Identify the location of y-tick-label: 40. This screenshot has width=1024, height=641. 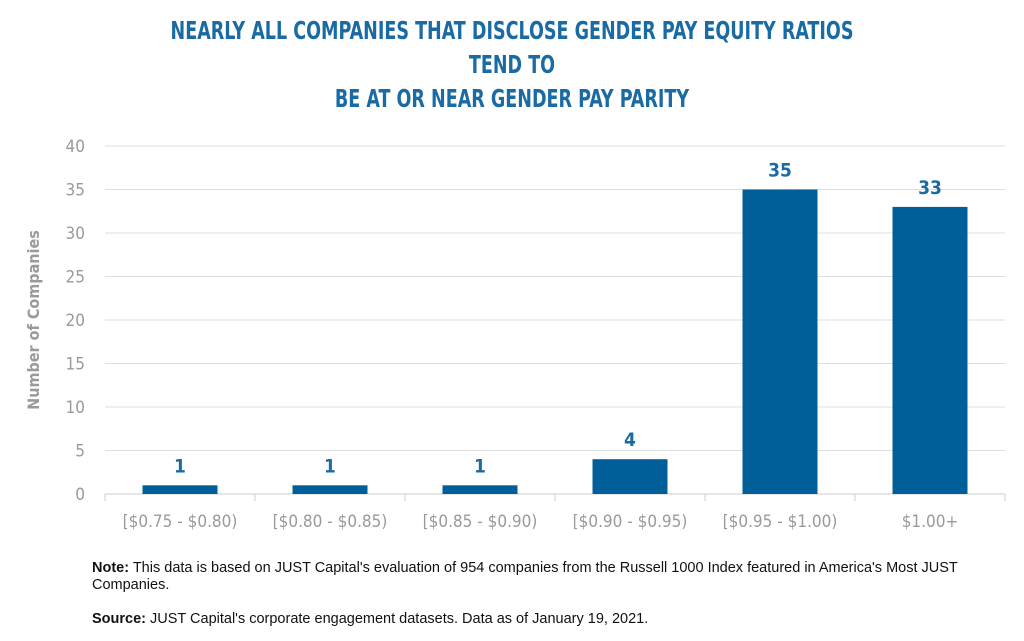
(75, 147).